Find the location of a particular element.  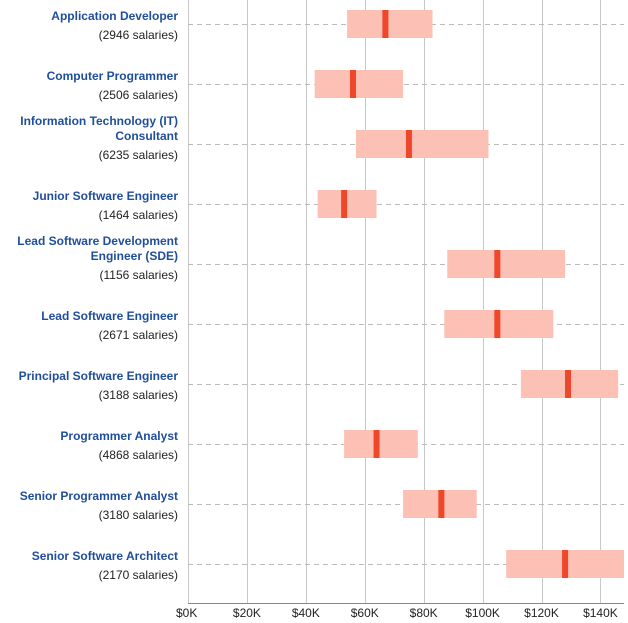

salary-row: Computer Programmer (2506 salaries) is located at coordinates (335, 85).